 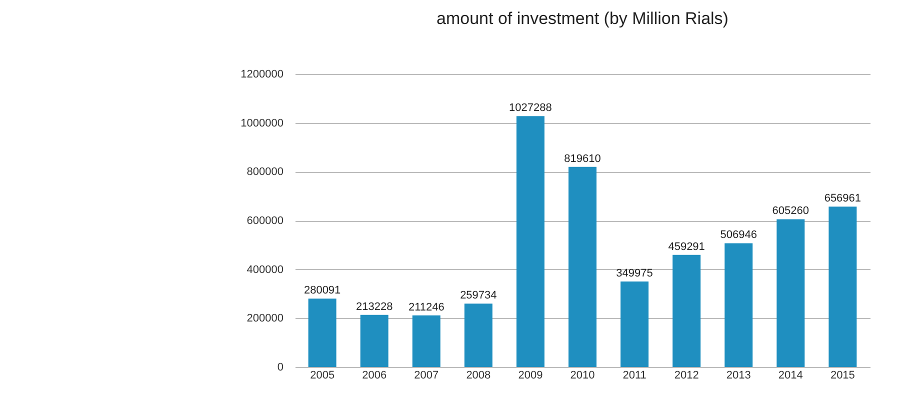 I want to click on data-label: 211246, so click(x=426, y=307).